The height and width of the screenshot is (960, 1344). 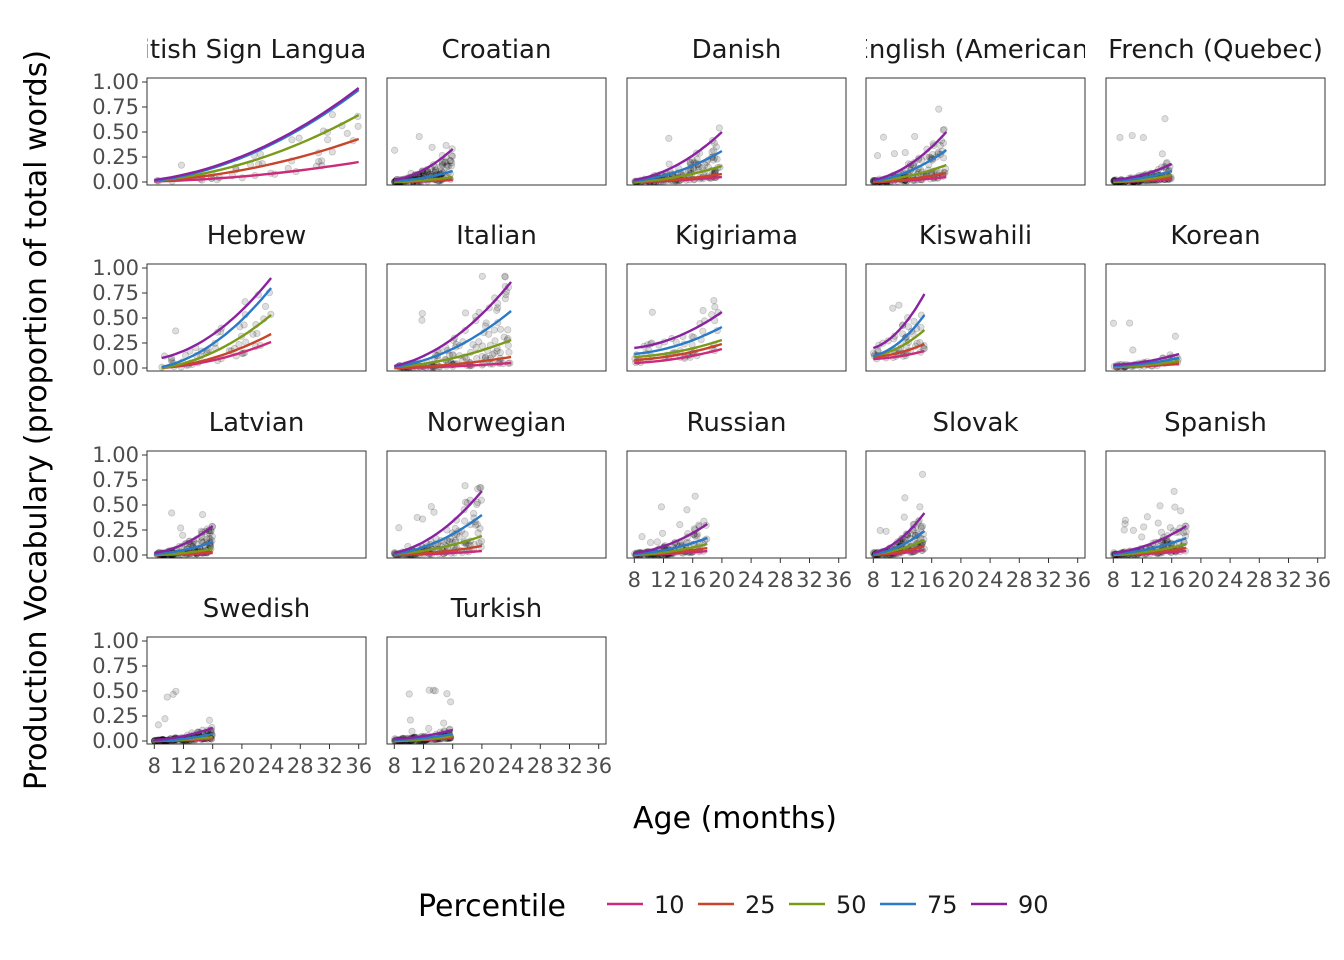 What do you see at coordinates (496, 236) in the screenshot?
I see `panel-title: Italian` at bounding box center [496, 236].